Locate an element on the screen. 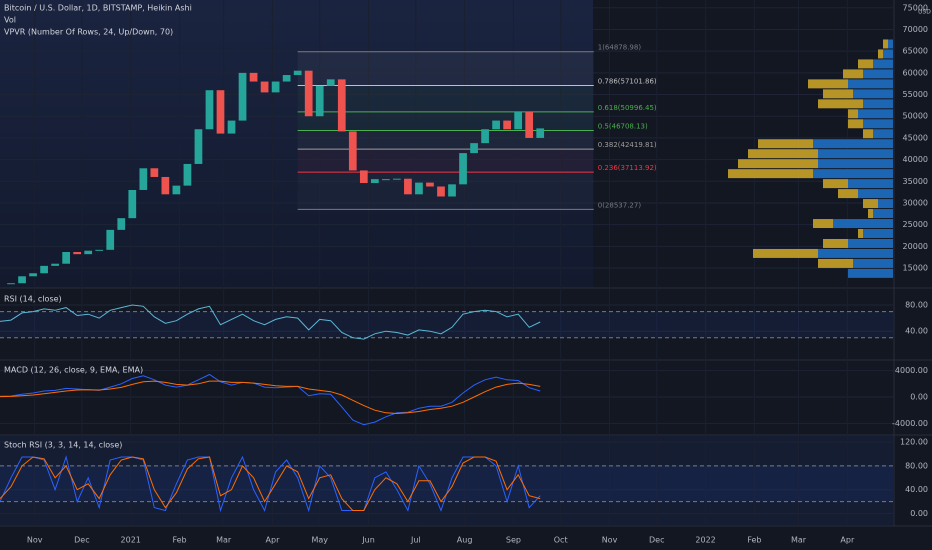 The height and width of the screenshot is (550, 932). y-tick-label: 30000 is located at coordinates (915, 202).